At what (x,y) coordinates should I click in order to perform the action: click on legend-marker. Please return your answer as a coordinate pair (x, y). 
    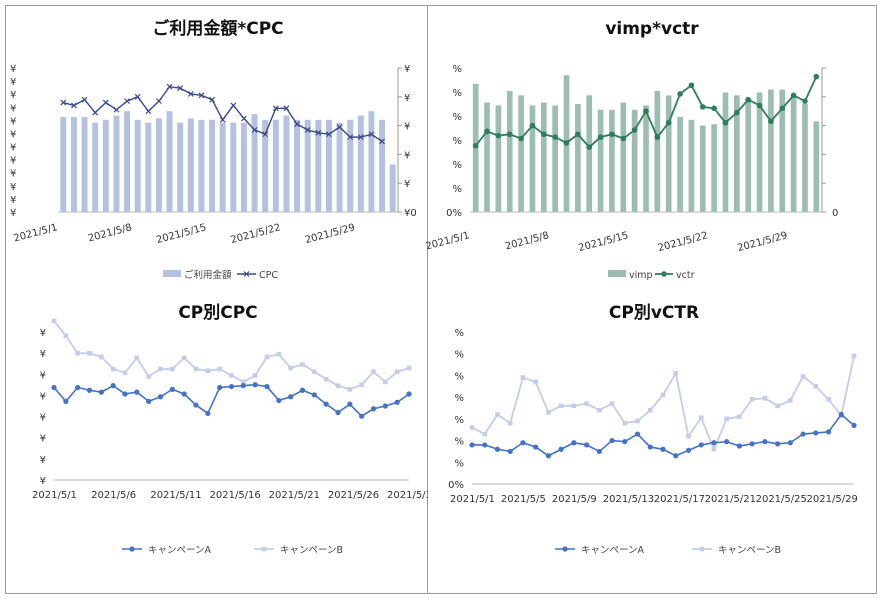
    Looking at the image, I should click on (702, 549).